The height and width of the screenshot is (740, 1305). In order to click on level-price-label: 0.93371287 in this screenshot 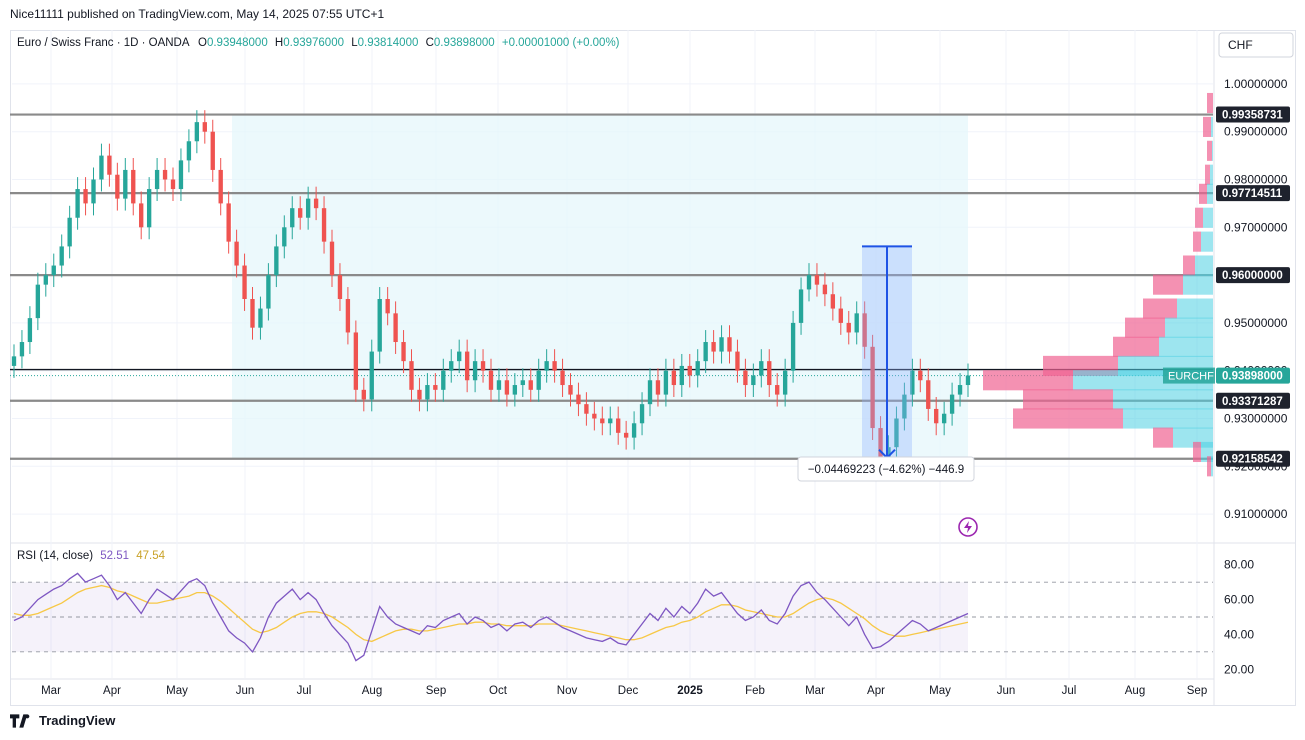, I will do `click(1252, 402)`.